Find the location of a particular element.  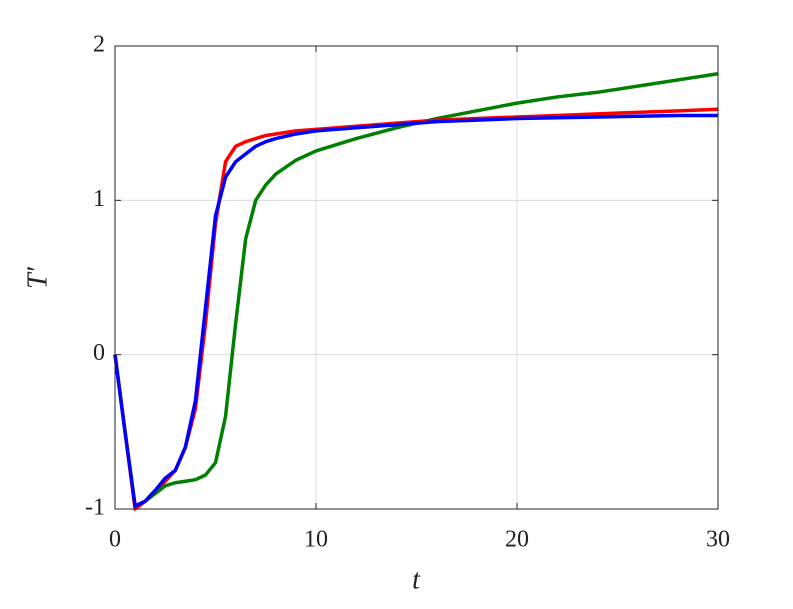

x-axis-label: t is located at coordinates (416, 579).